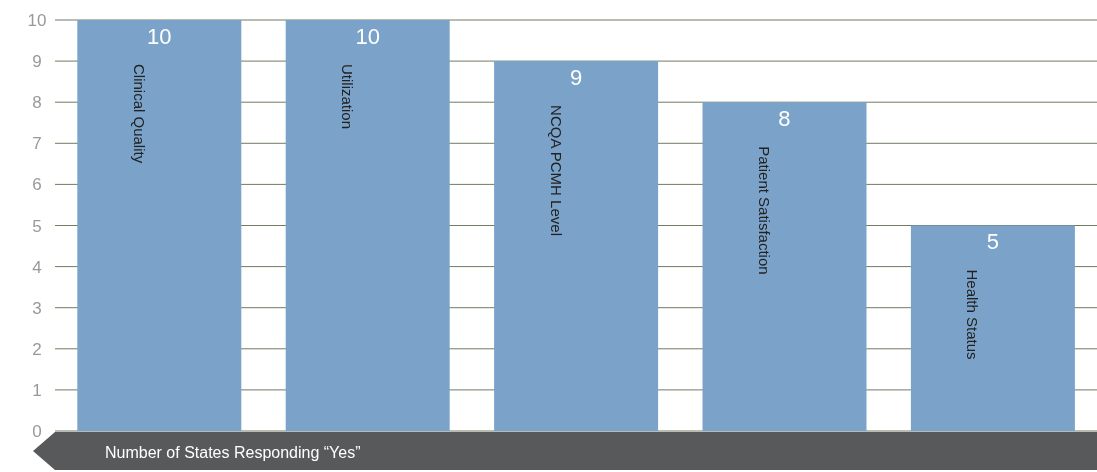 The image size is (1097, 472). I want to click on x-tick-label: Health Status, so click(973, 314).